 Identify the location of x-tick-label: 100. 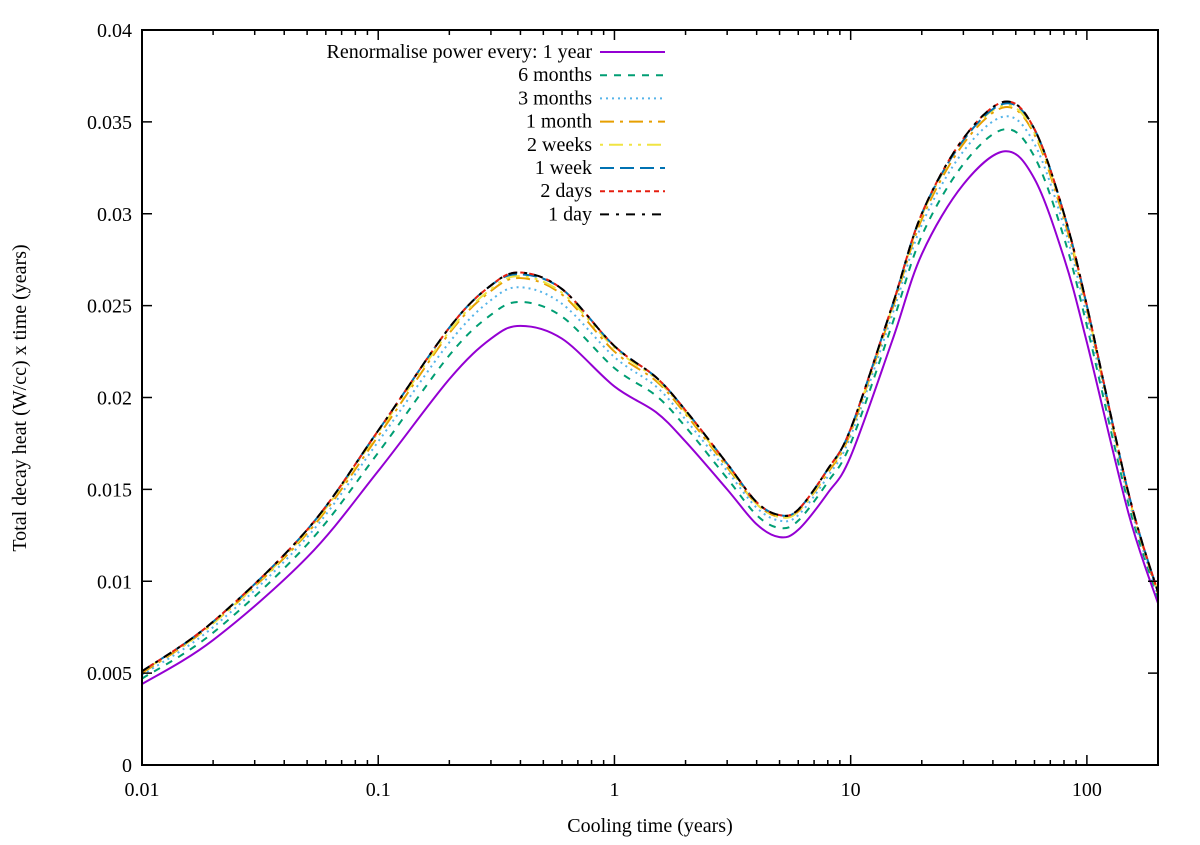
(1087, 790).